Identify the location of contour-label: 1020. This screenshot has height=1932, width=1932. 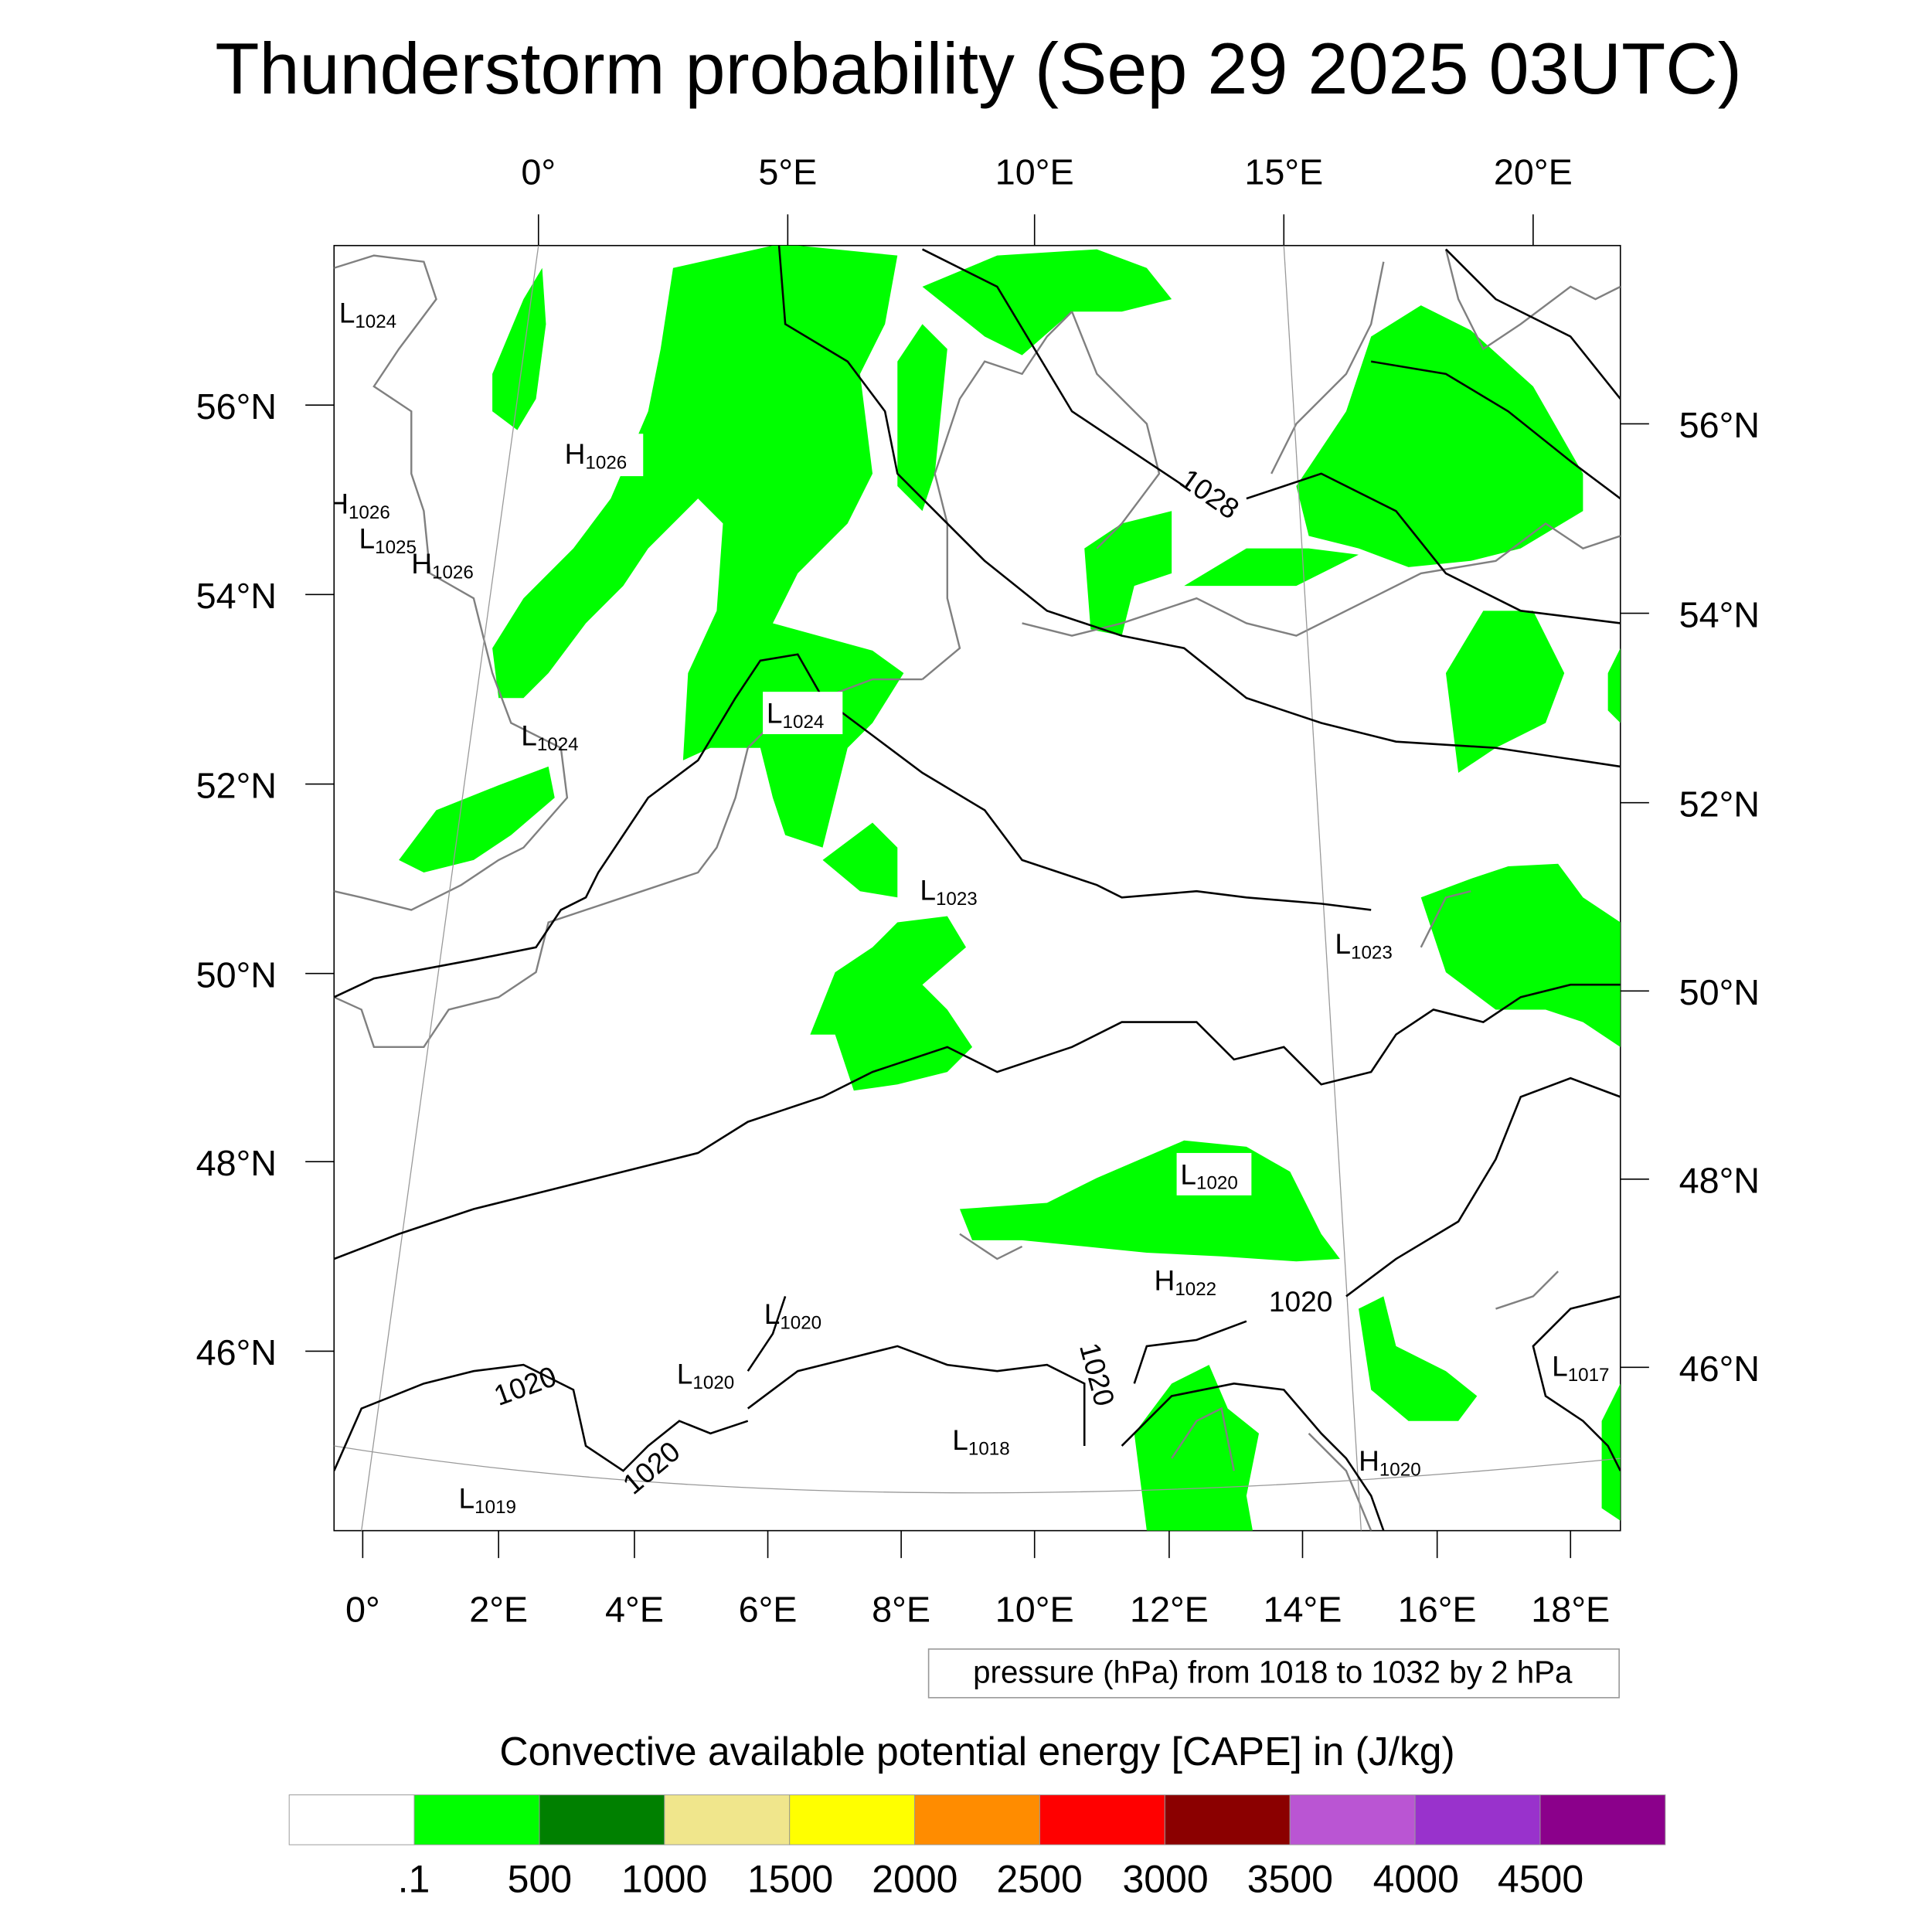
(1300, 1301).